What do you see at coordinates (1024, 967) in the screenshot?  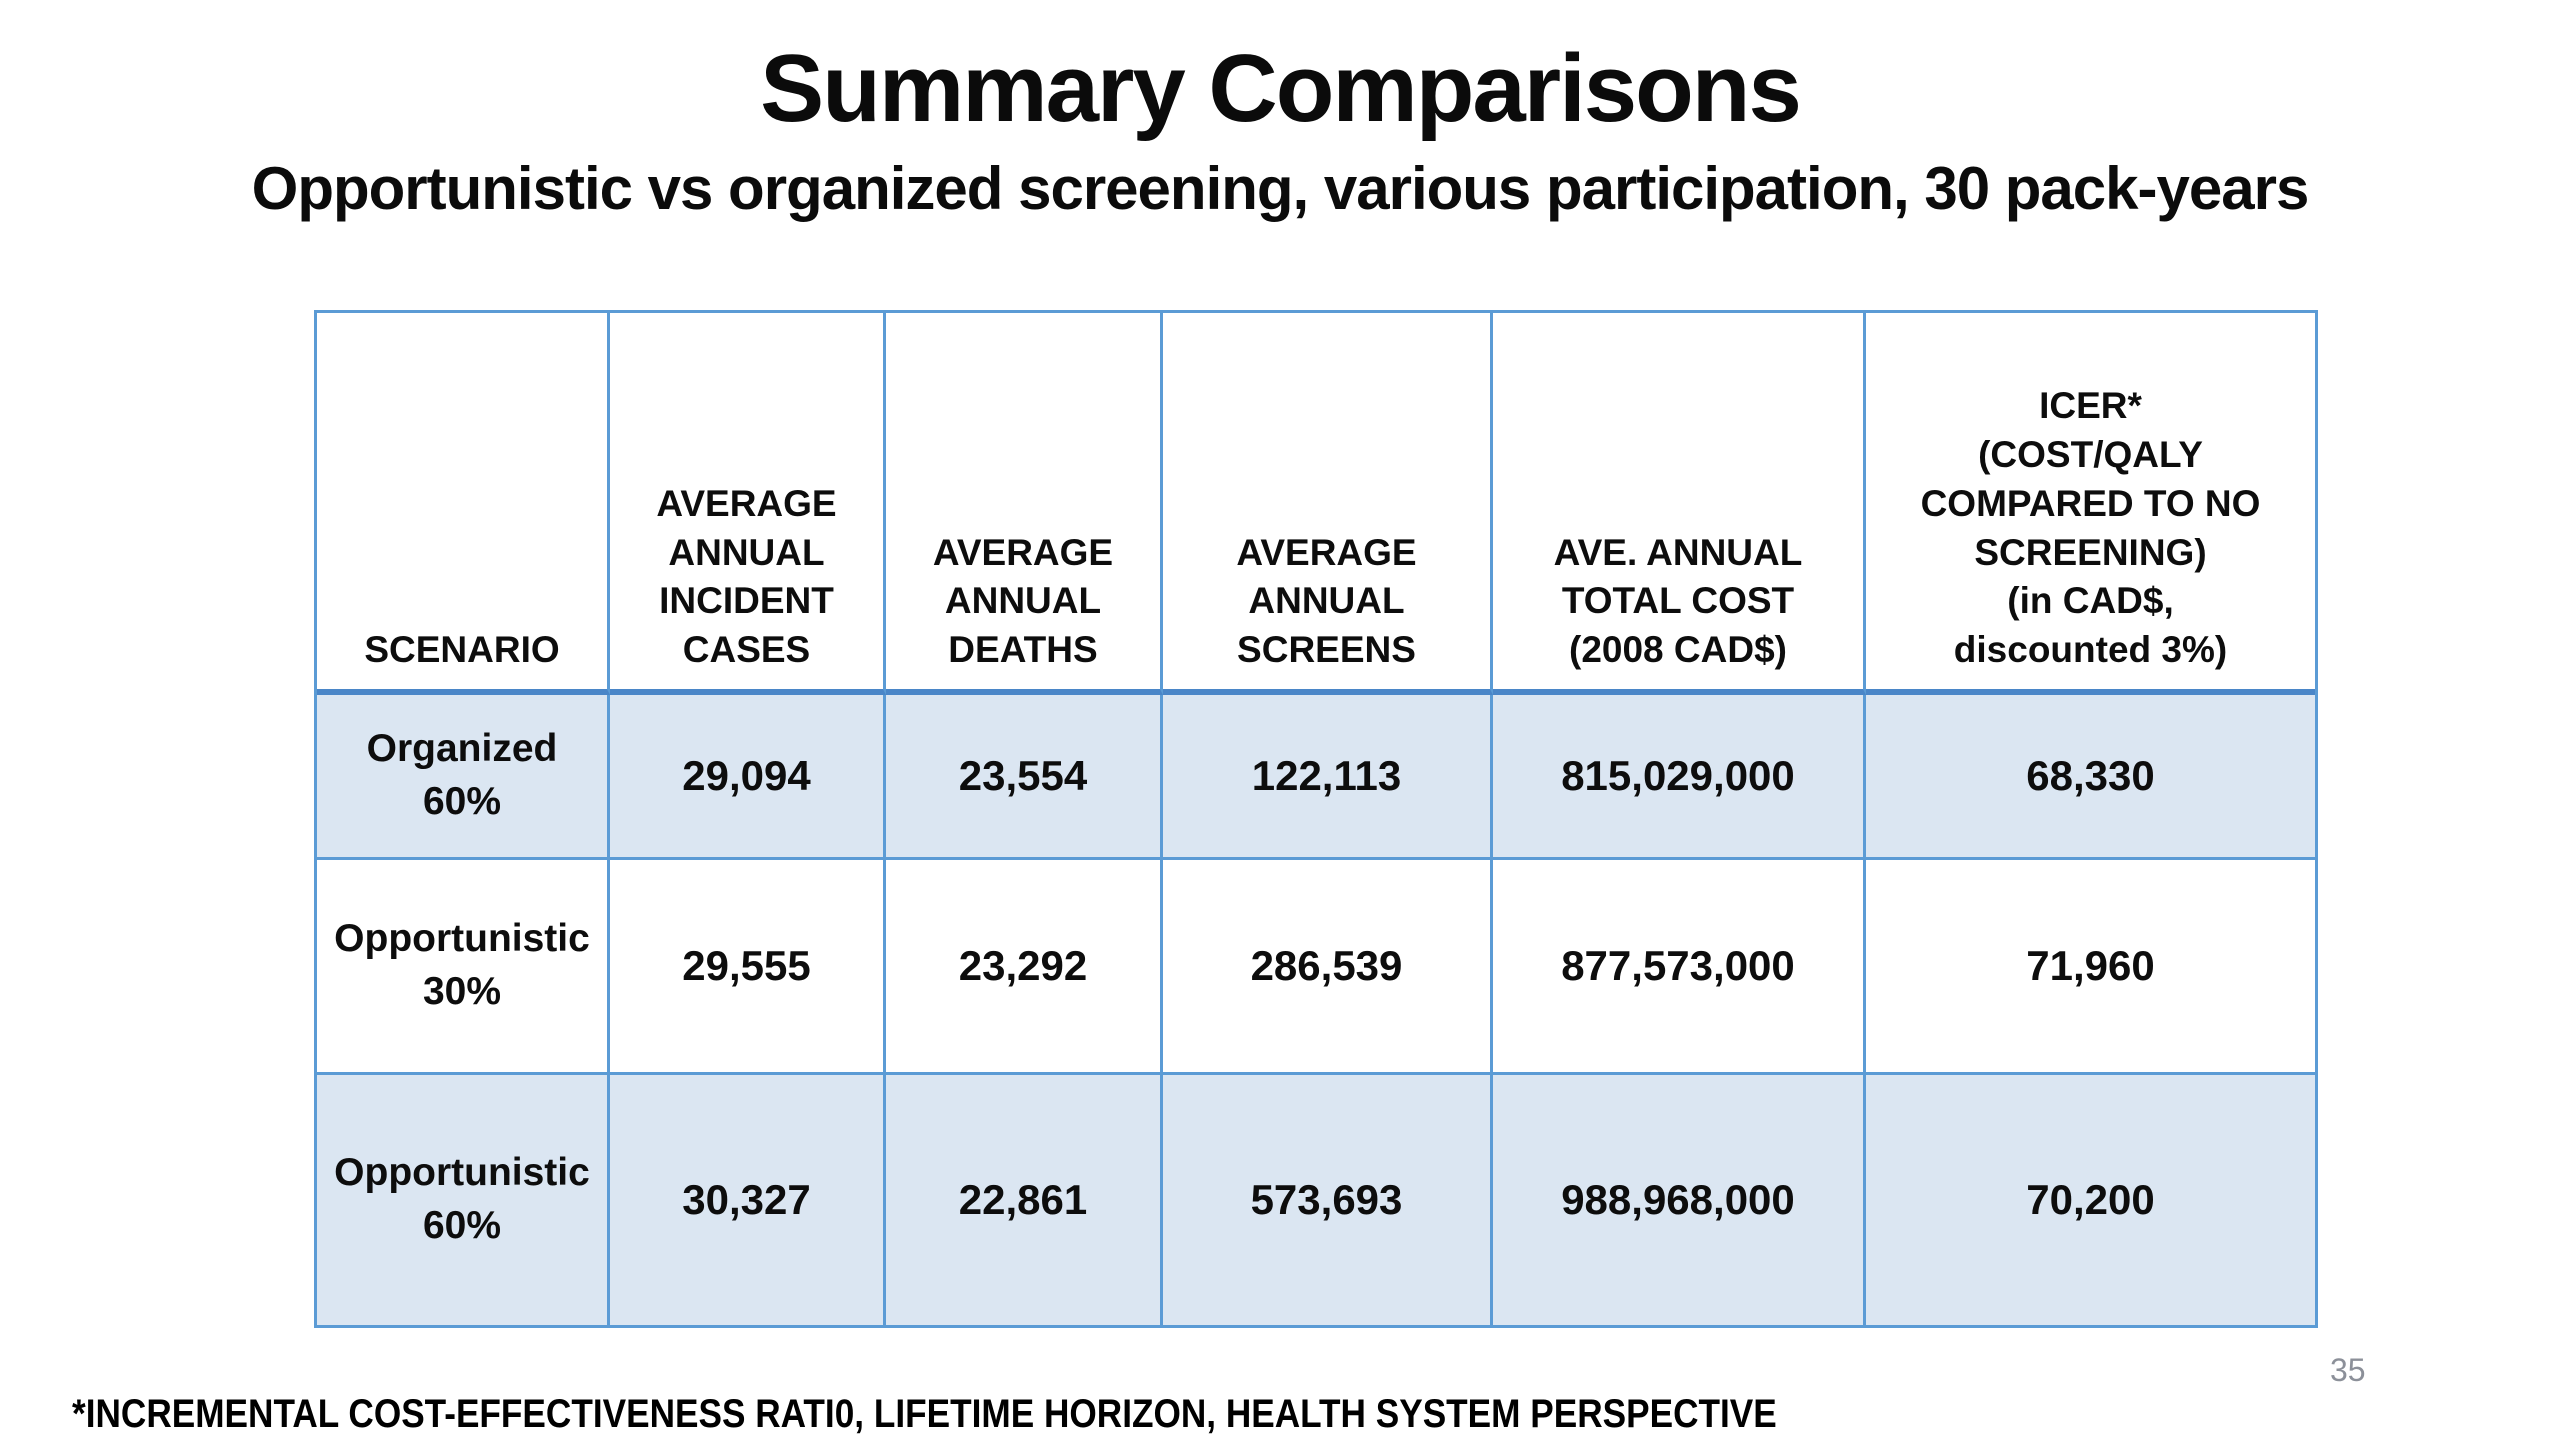 I see `row2-deaths-cell: 23,292` at bounding box center [1024, 967].